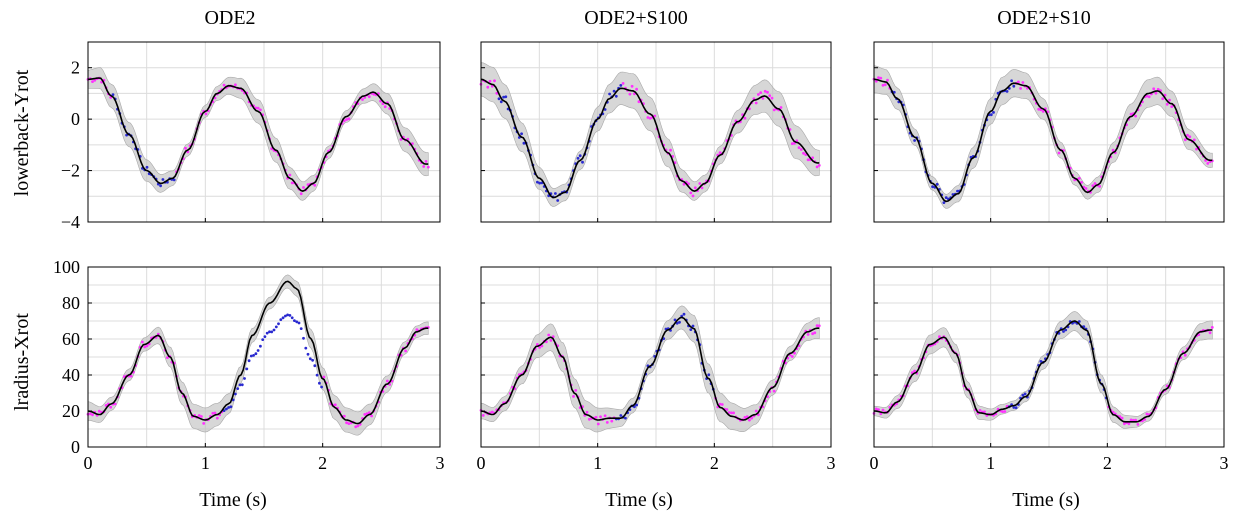  I want to click on column-title-ode2-s100: ODE2+S100, so click(636, 18).